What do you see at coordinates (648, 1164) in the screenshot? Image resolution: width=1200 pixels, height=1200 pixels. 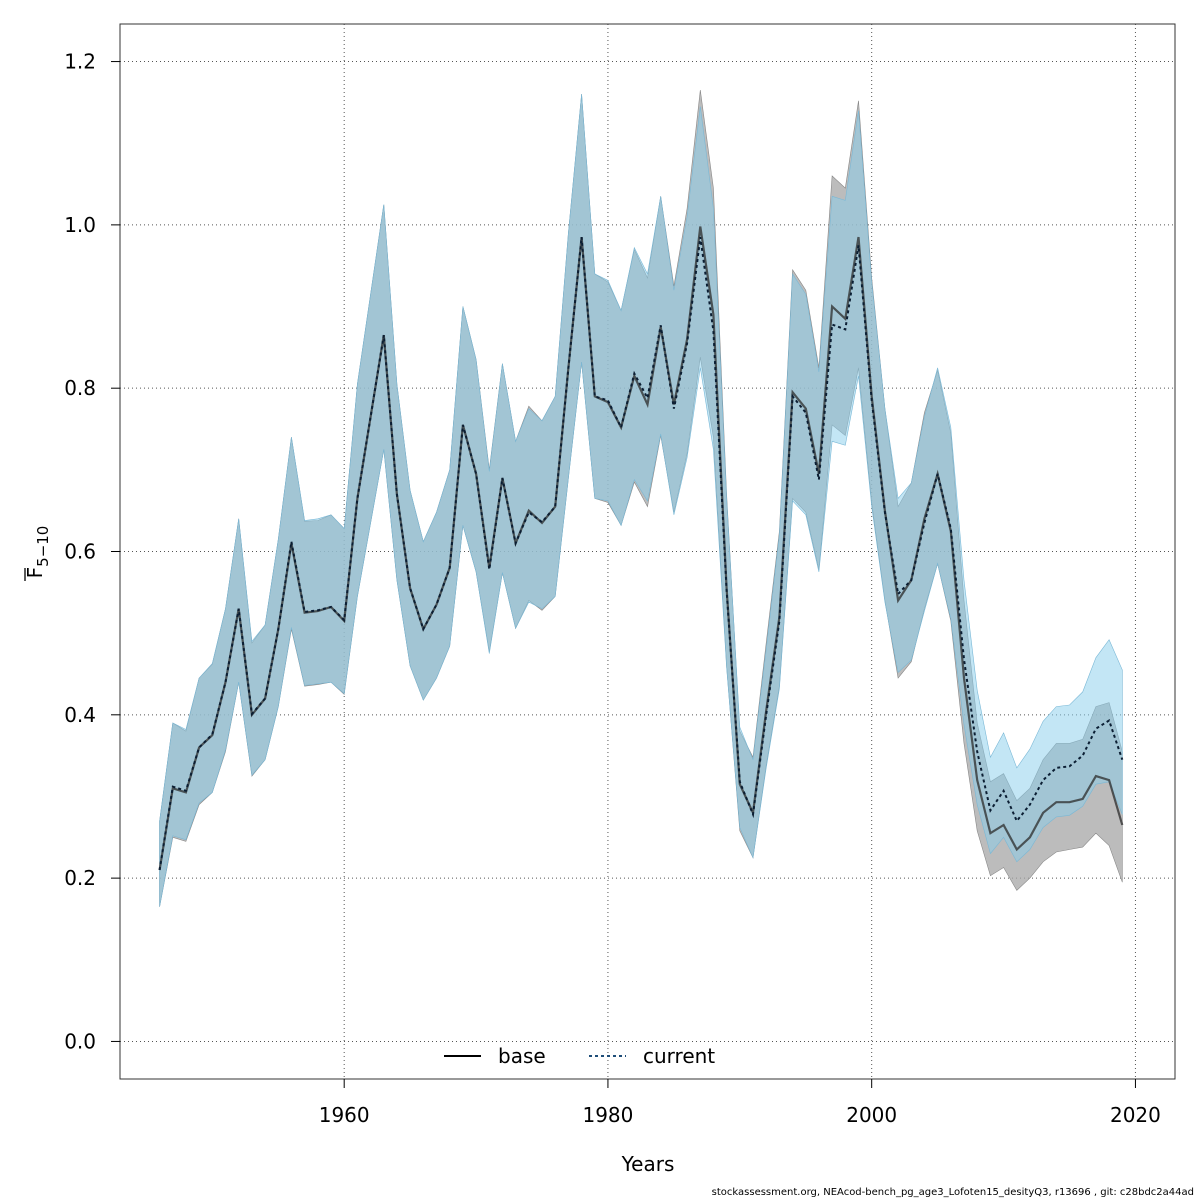 I see `x-axis-title: Years` at bounding box center [648, 1164].